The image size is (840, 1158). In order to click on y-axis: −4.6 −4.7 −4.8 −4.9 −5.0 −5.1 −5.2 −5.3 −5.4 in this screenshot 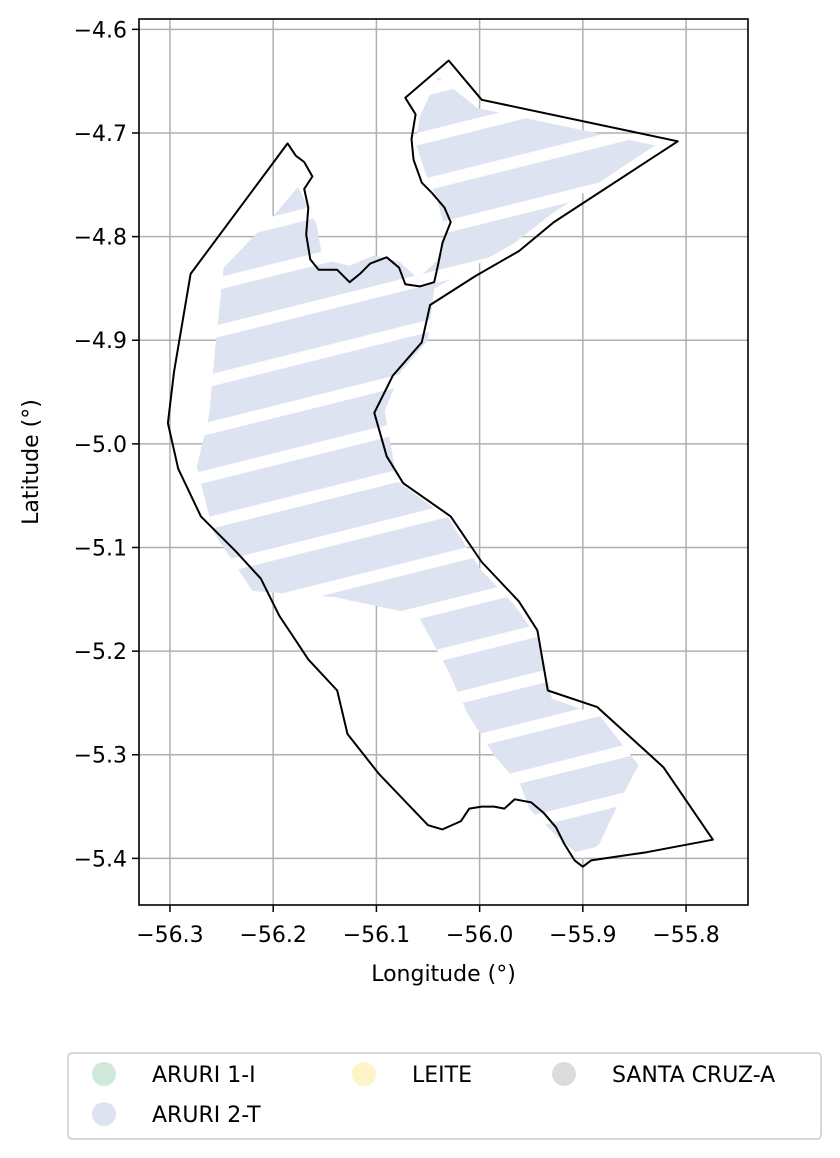, I will do `click(106, 445)`.